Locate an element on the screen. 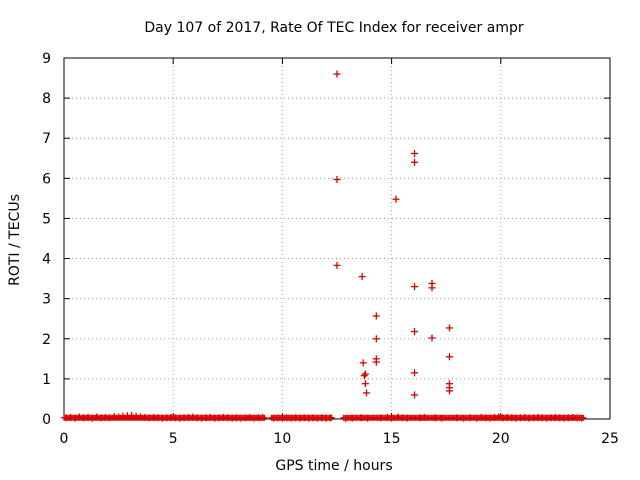 This screenshot has height=480, width=640. y-axis-label: ROTI / TECUs is located at coordinates (15, 240).